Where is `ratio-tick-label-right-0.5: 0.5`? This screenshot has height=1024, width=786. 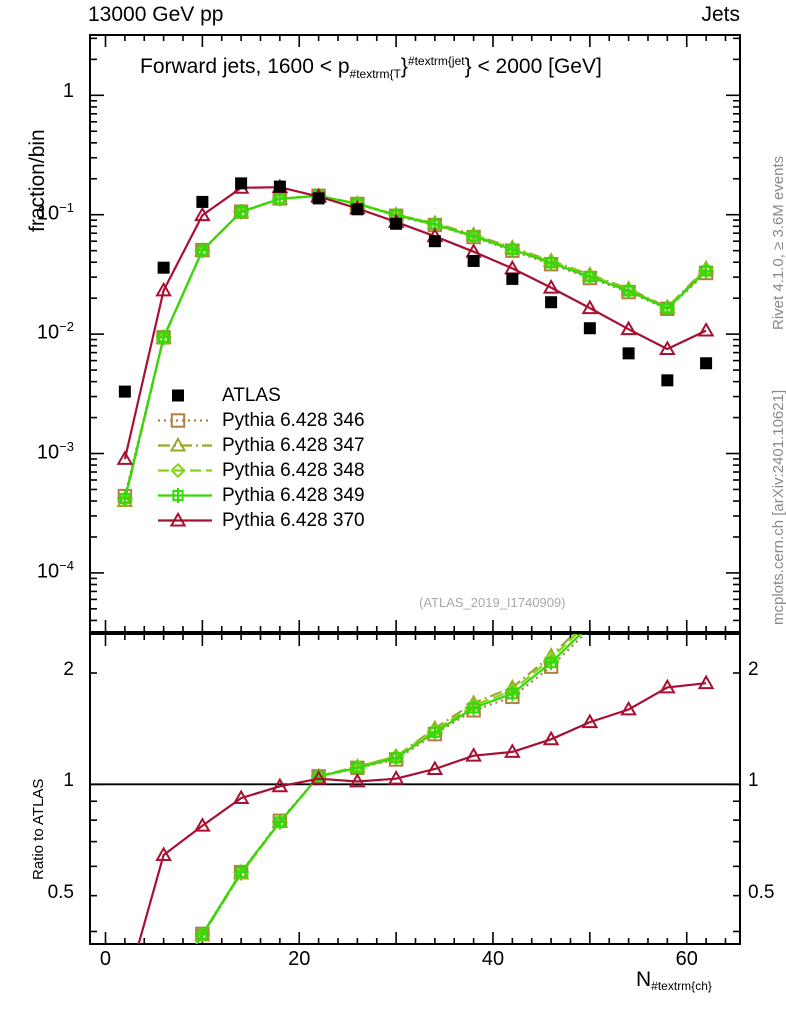
ratio-tick-label-right-0.5: 0.5 is located at coordinates (761, 892).